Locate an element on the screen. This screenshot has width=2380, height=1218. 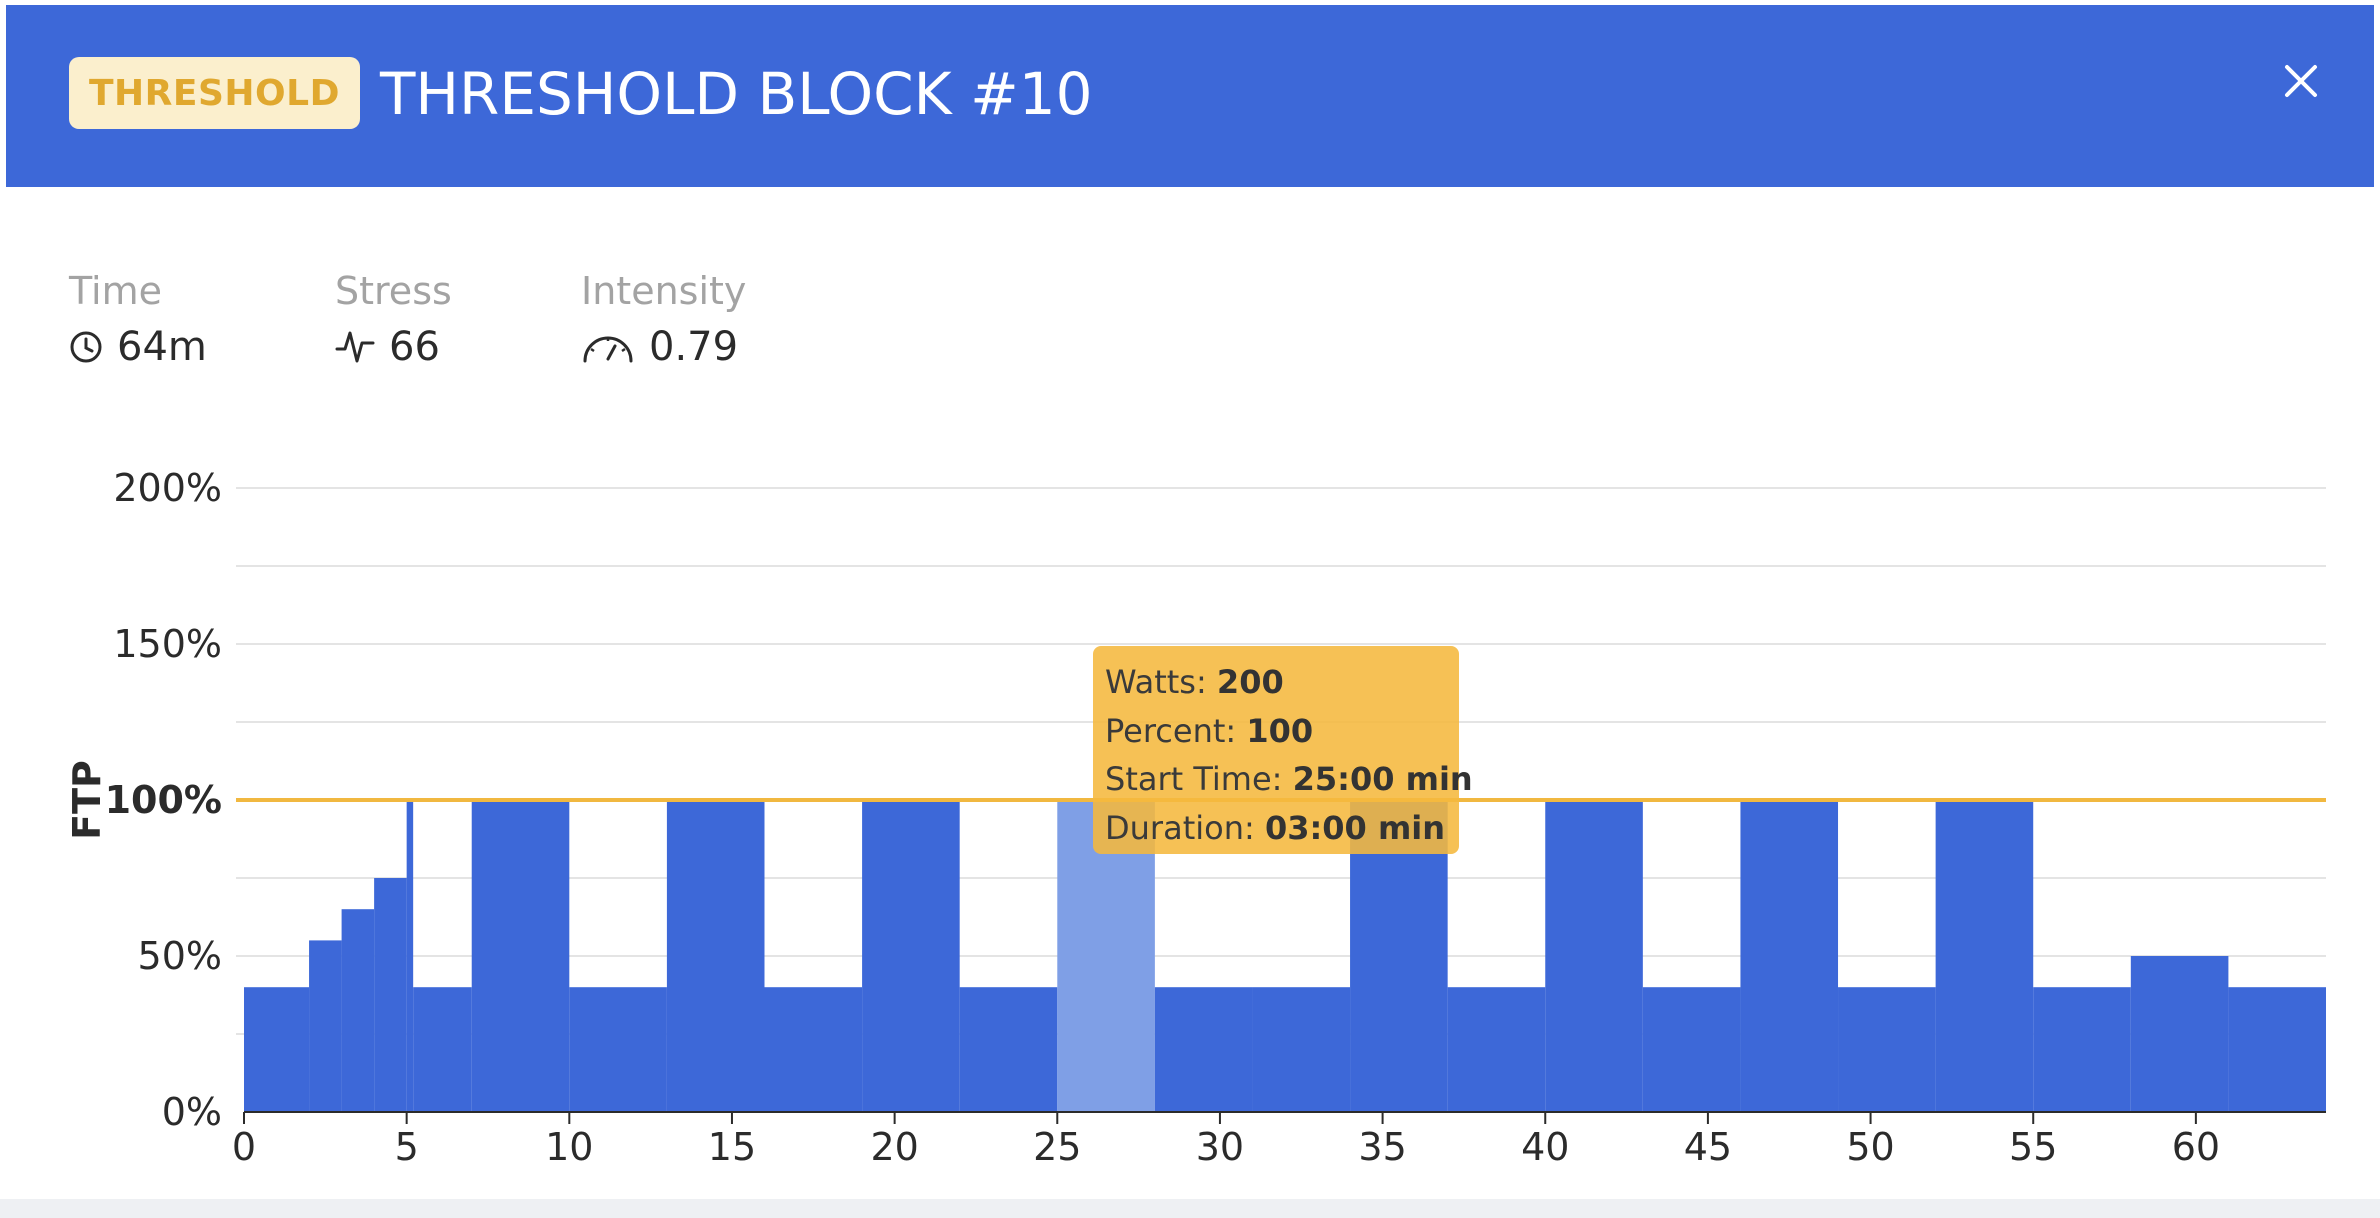
x-tick-label: 30 is located at coordinates (1220, 1147).